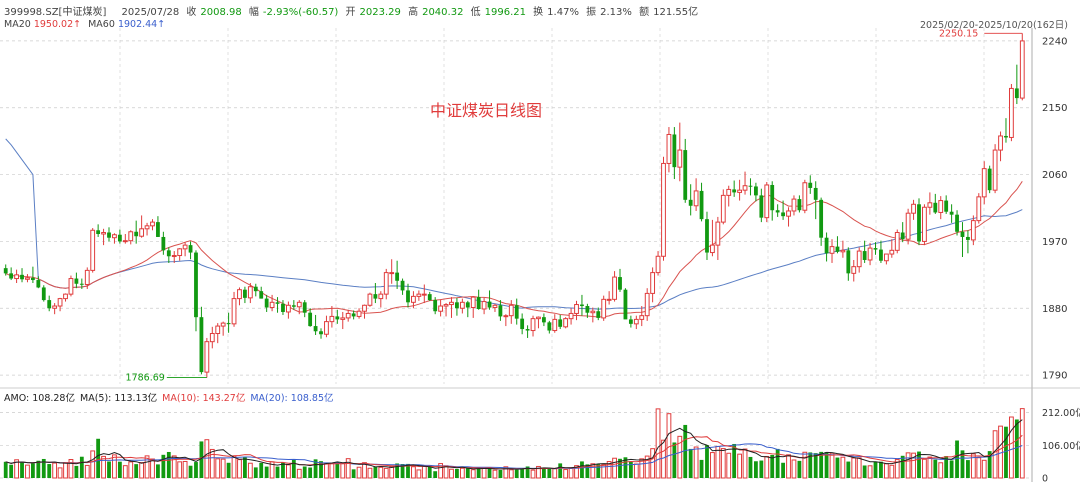  I want to click on ma60-value: 1902.44↑, so click(141, 24).